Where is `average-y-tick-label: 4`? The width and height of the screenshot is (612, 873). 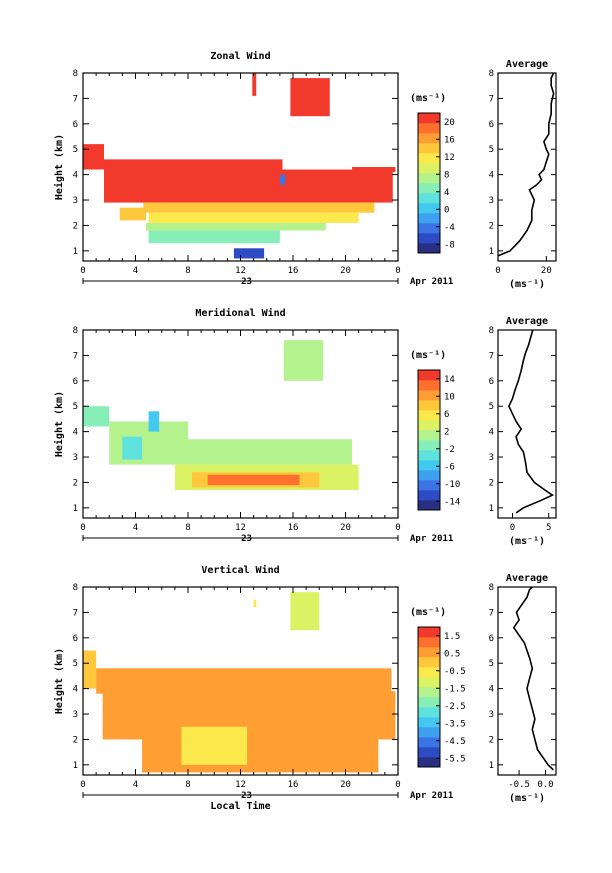
average-y-tick-label: 4 is located at coordinates (491, 690).